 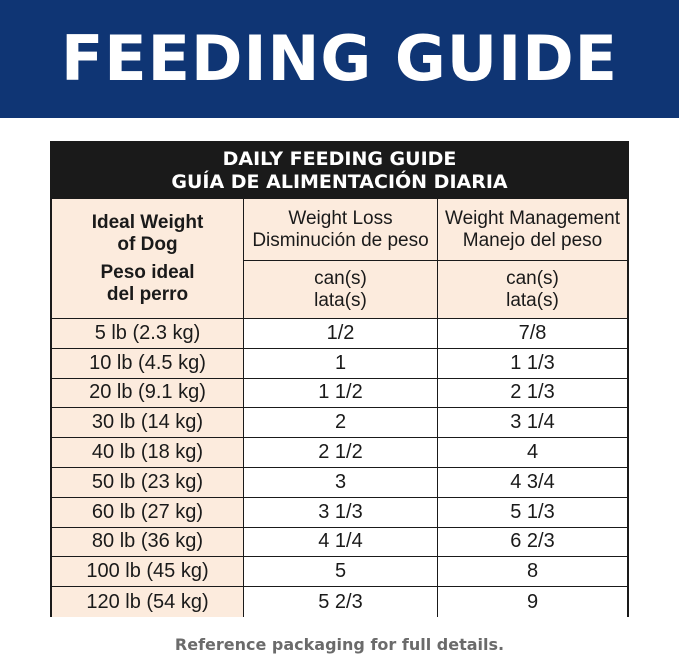 What do you see at coordinates (532, 572) in the screenshot?
I see `weight-management-cell: 8` at bounding box center [532, 572].